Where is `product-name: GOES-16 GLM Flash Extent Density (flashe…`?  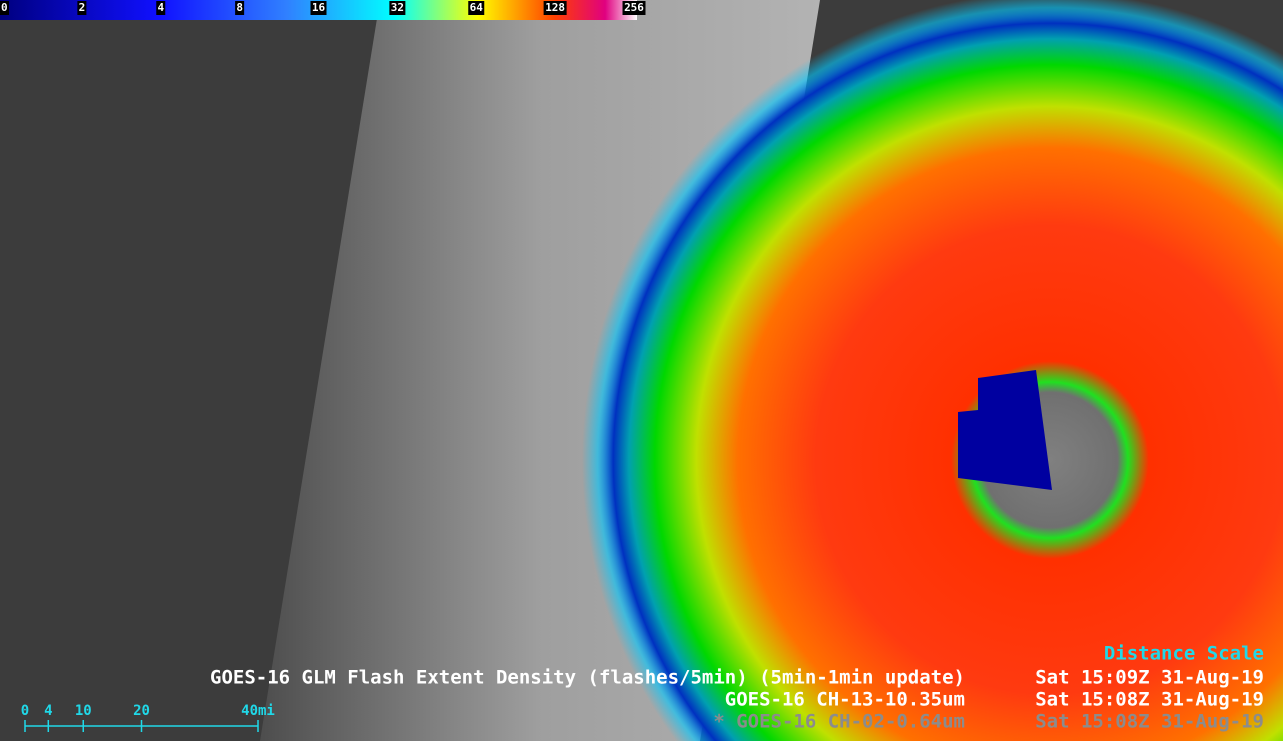
product-name: GOES-16 GLM Flash Extent Density (flashe… is located at coordinates (587, 678).